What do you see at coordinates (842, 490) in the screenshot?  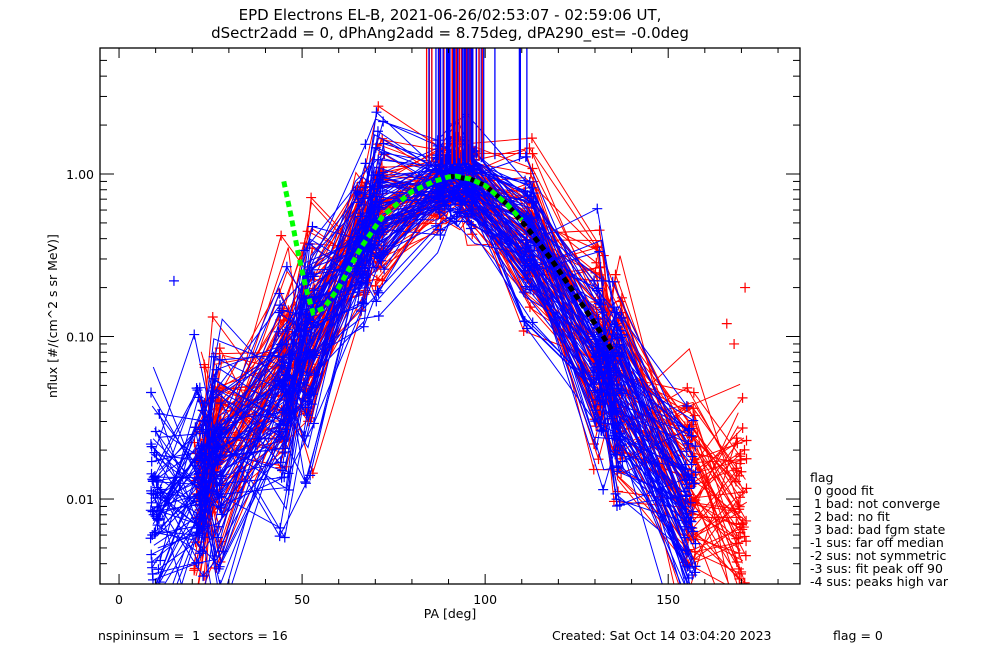 I see `legend-entry: 0 good fit` at bounding box center [842, 490].